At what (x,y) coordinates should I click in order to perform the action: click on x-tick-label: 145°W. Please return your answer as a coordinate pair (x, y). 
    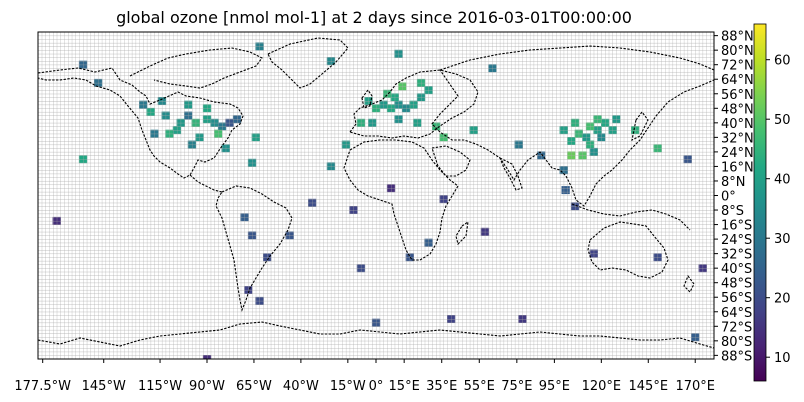
    Looking at the image, I should click on (104, 386).